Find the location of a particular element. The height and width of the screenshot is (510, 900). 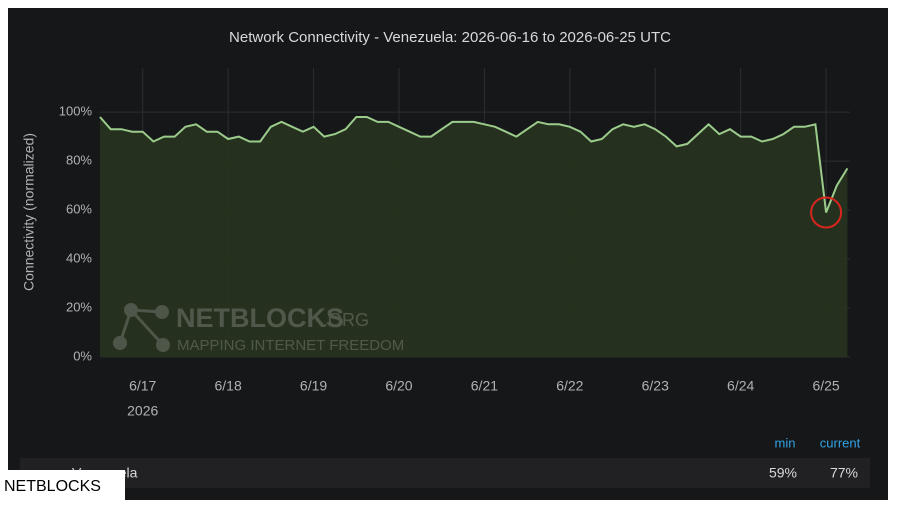

x-year-label: 2026 is located at coordinates (142, 411).